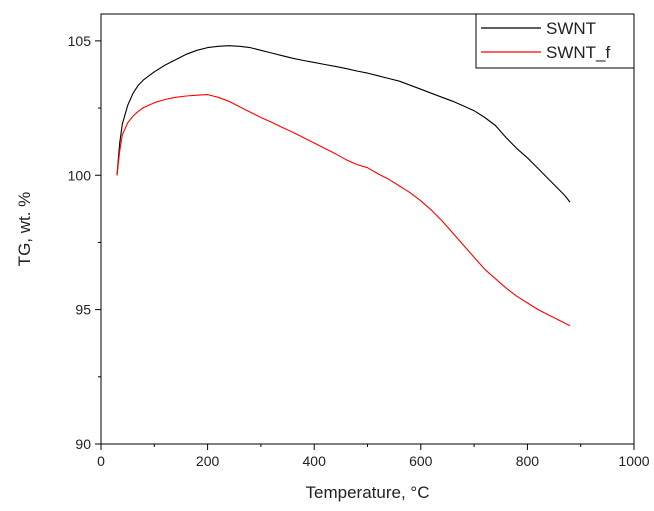  Describe the element at coordinates (83, 444) in the screenshot. I see `y-tick-label: 90` at that location.